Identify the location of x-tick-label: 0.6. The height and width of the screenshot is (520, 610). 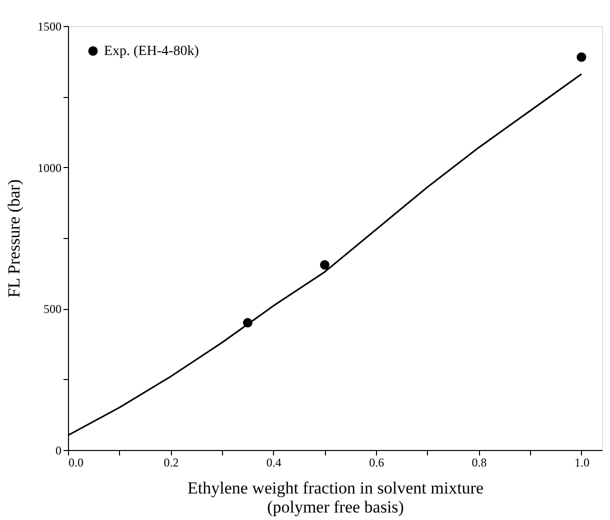
(376, 463).